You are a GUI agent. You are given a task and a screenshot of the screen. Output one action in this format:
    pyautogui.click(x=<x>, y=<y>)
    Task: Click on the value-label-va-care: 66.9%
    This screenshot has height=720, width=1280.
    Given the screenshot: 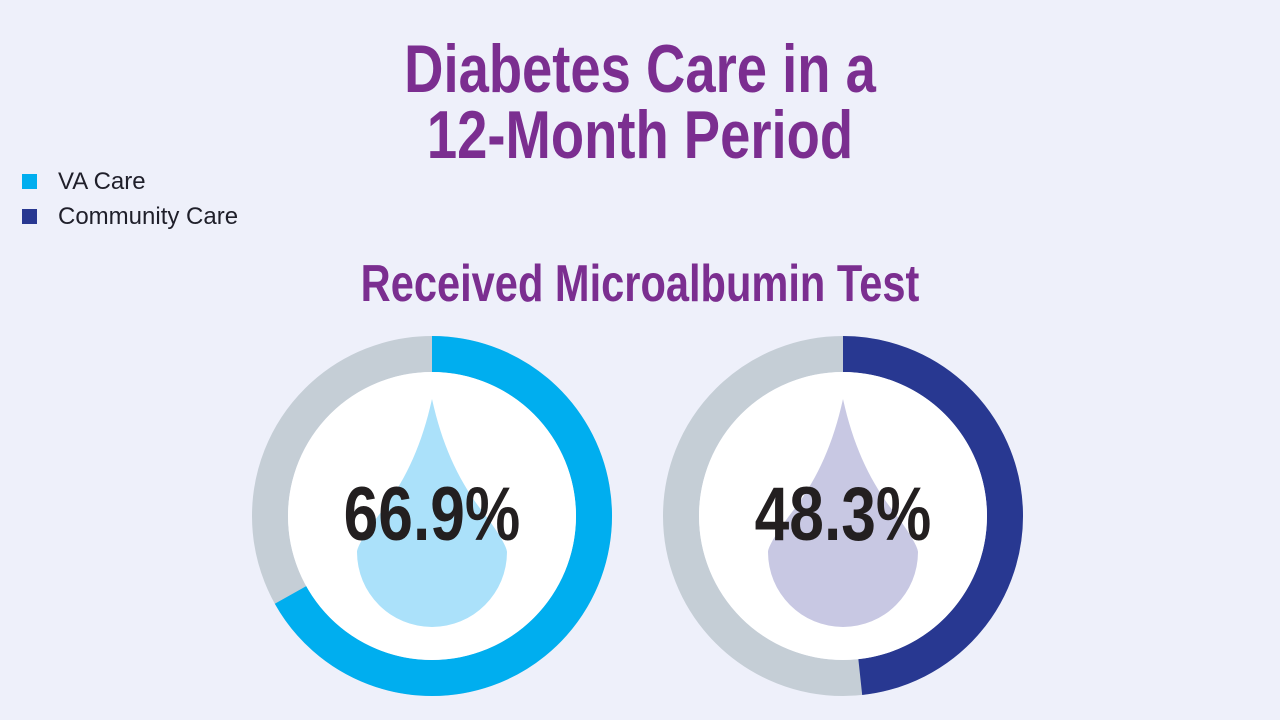 What is the action you would take?
    pyautogui.click(x=432, y=513)
    